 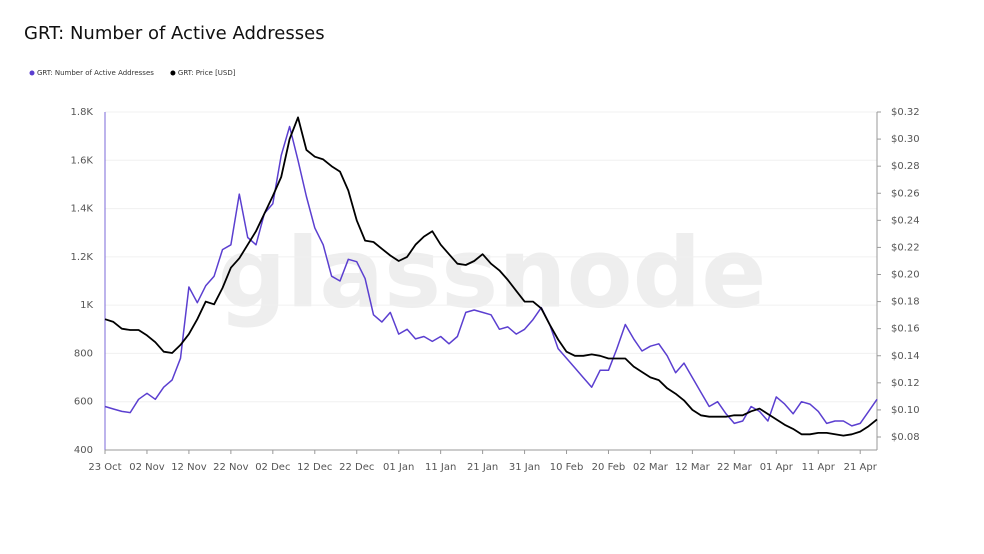 I want to click on x-tick-label: 22 Nov, so click(x=231, y=467).